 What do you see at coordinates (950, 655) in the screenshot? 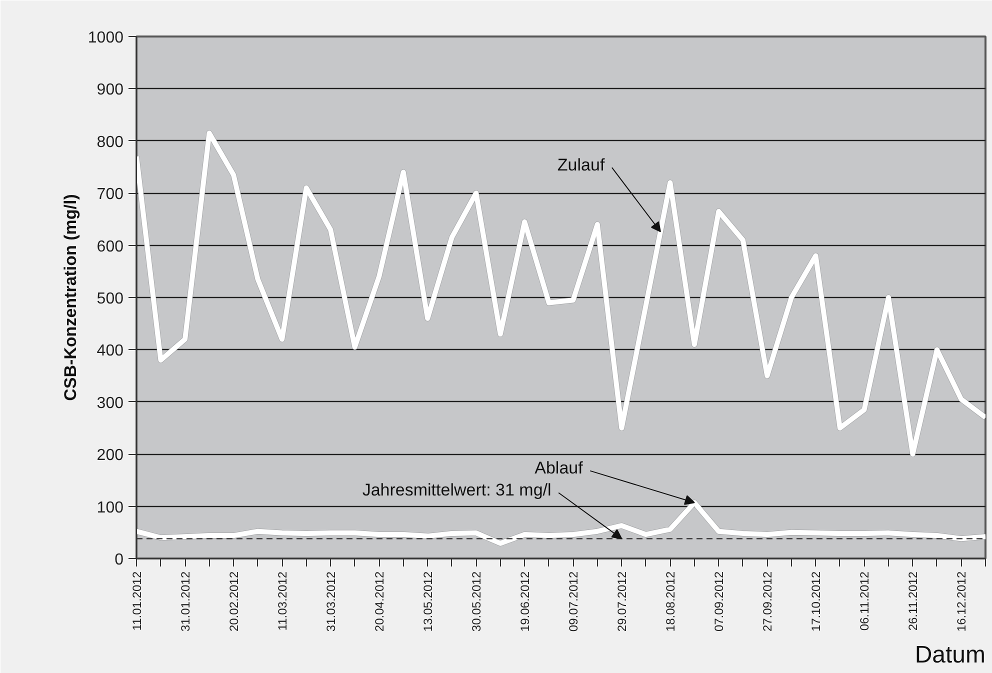
I see `x-axis-title: Datum` at bounding box center [950, 655].